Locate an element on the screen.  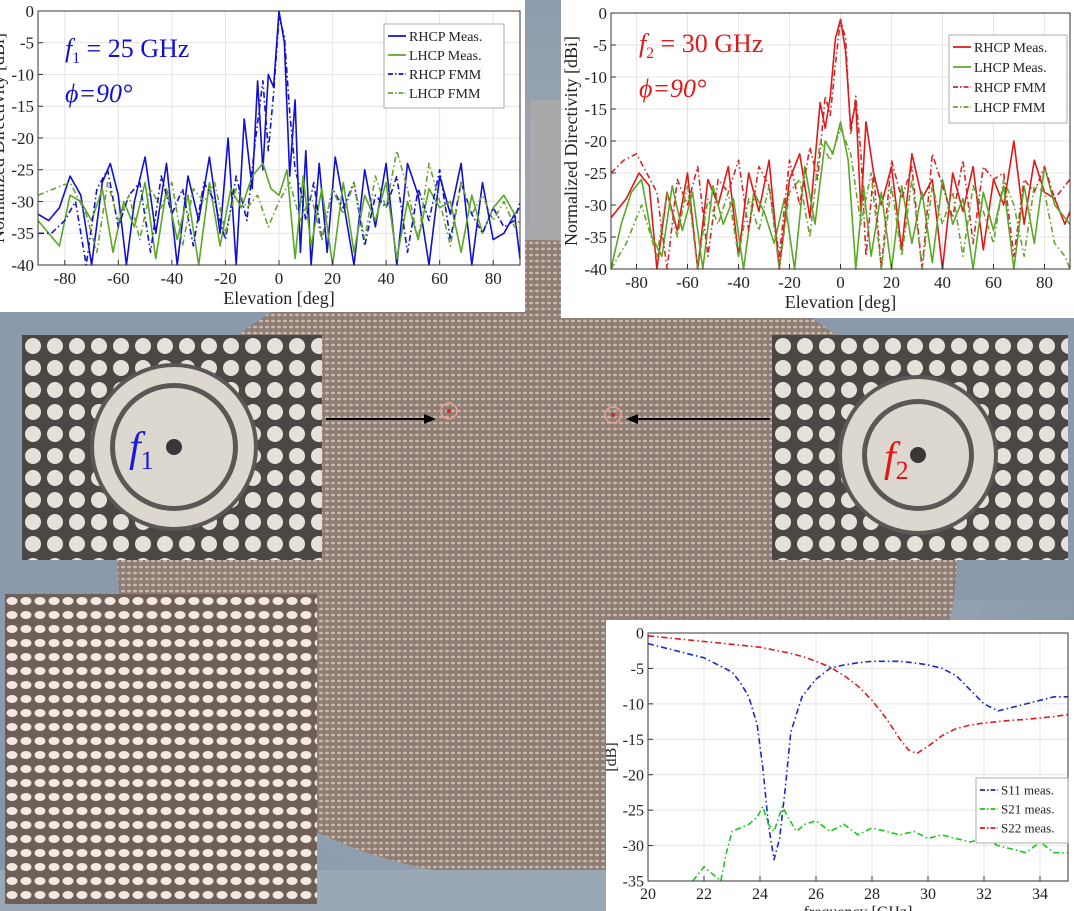
series-line-lhcp-meas- is located at coordinates (840, 195).